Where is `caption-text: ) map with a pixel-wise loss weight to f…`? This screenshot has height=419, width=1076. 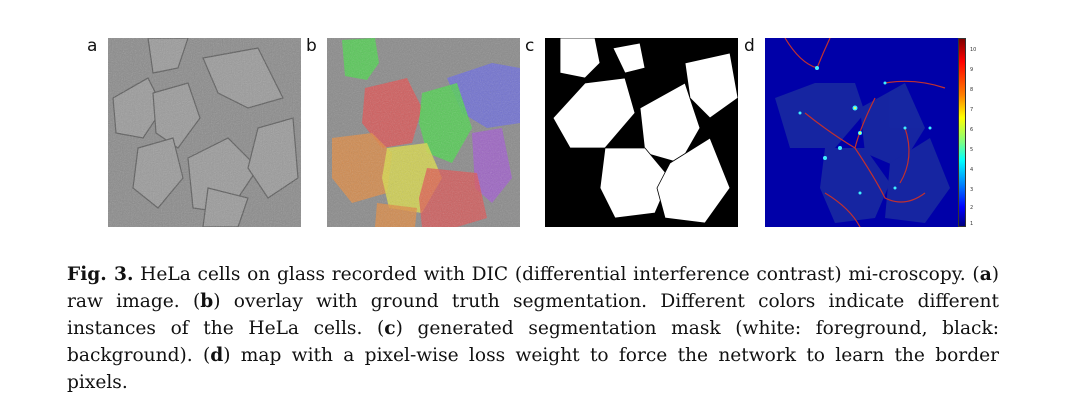
caption-text: ) map with a pixel-wise loss weight to f… is located at coordinates (533, 369).